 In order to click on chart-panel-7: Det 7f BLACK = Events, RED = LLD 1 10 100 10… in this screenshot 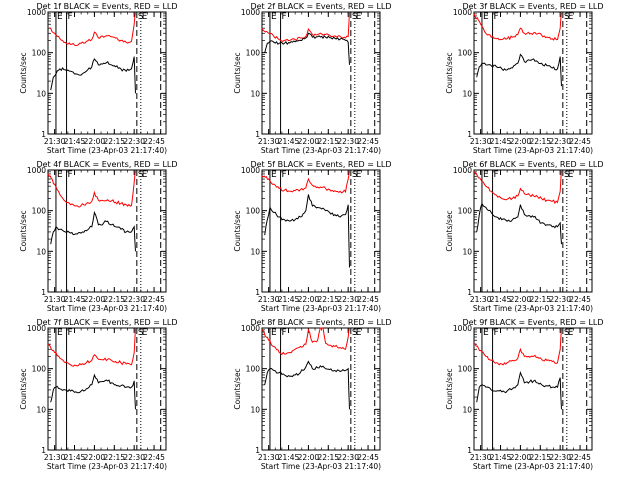, I will do `click(98, 394)`.